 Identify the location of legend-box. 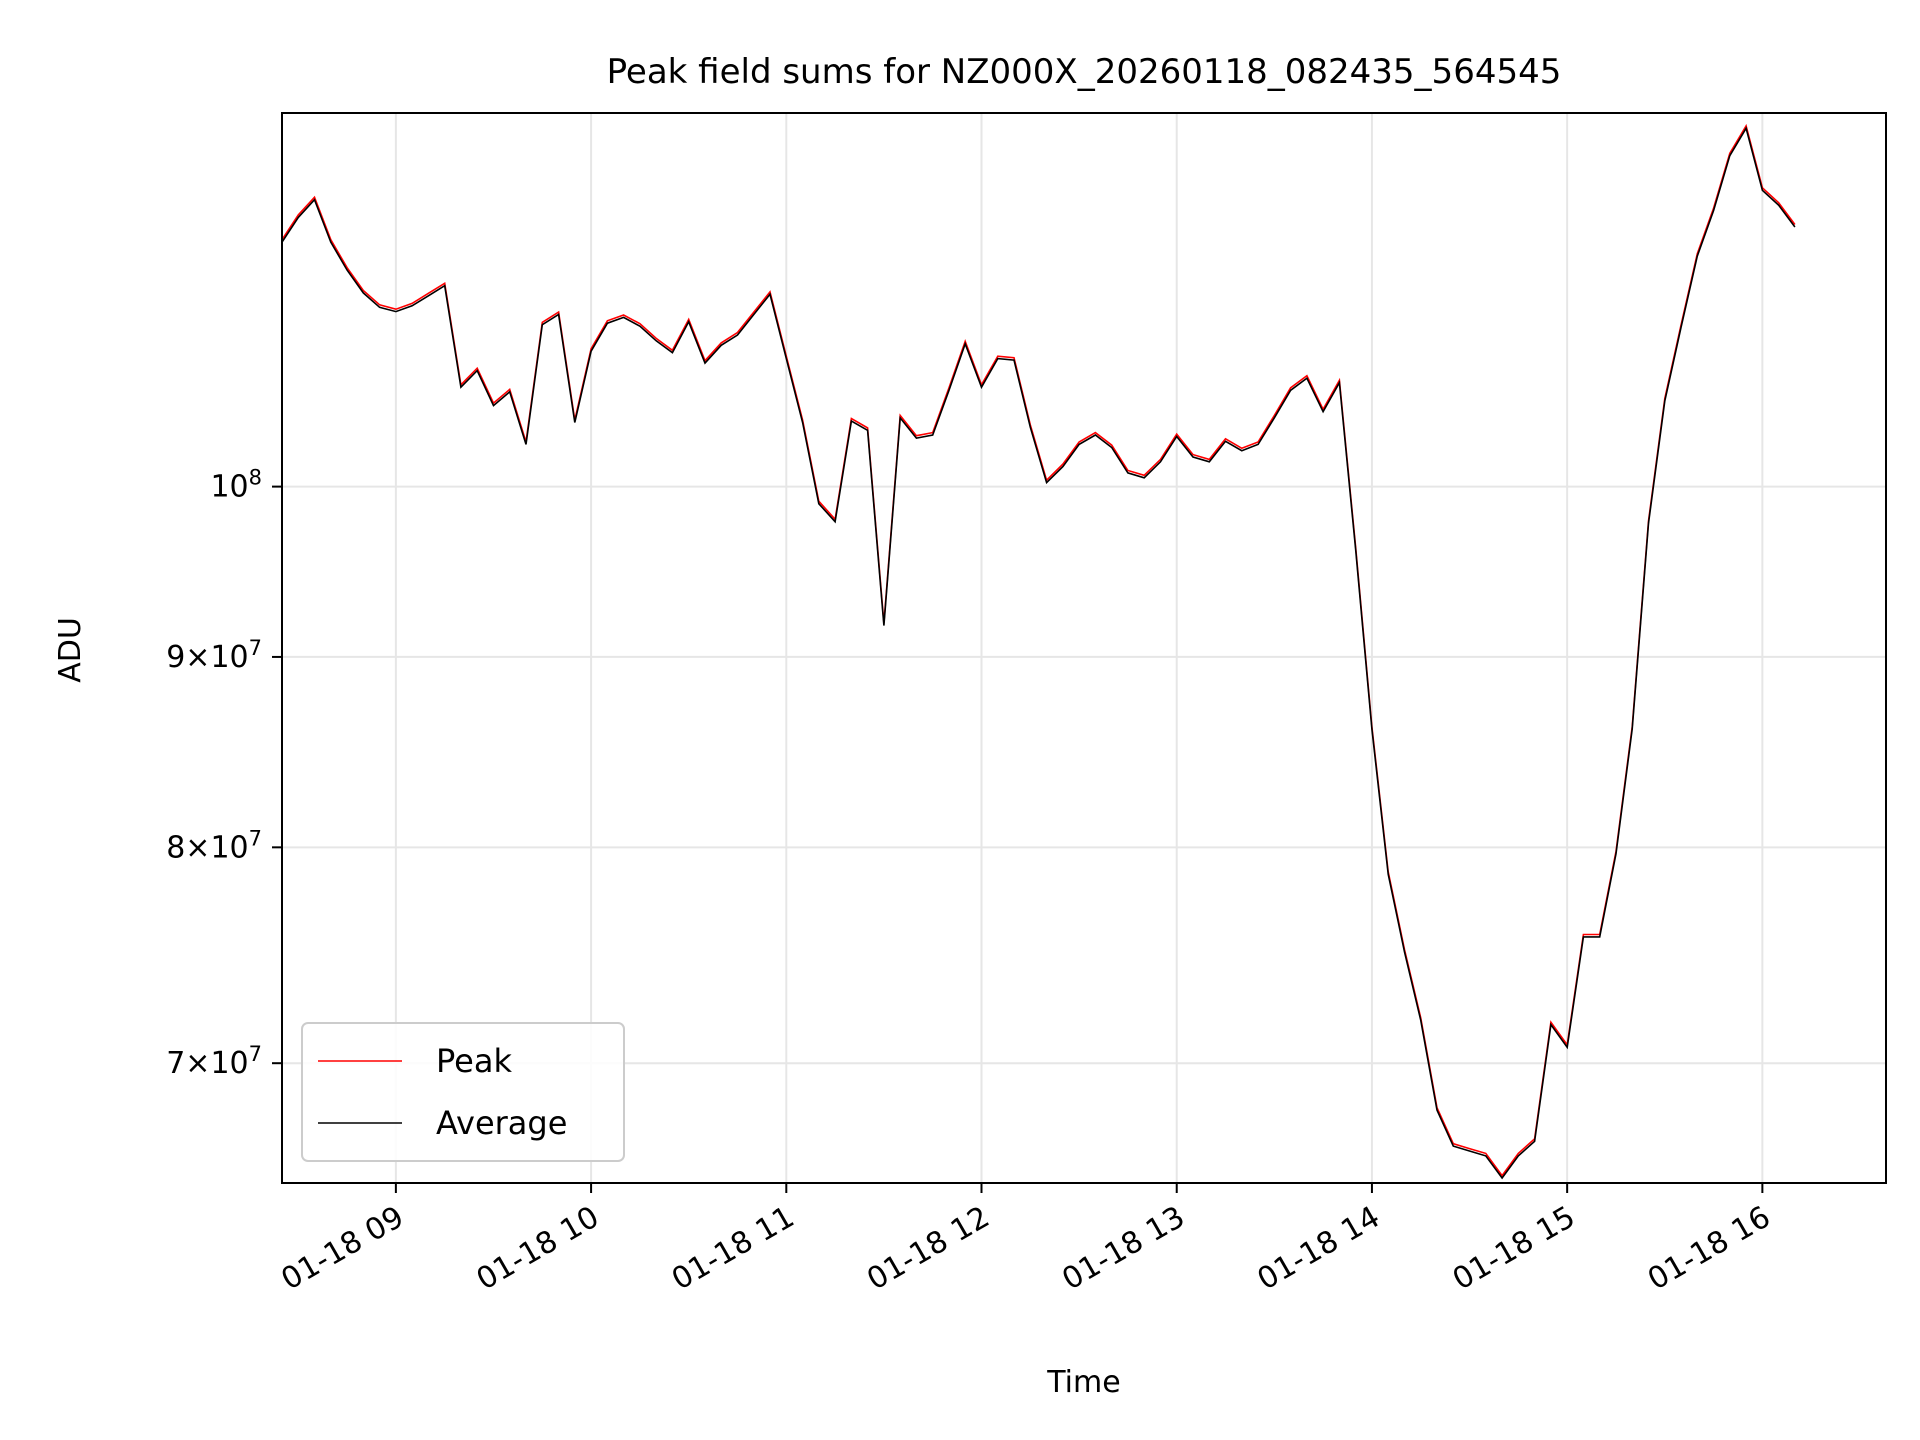
(463, 1092).